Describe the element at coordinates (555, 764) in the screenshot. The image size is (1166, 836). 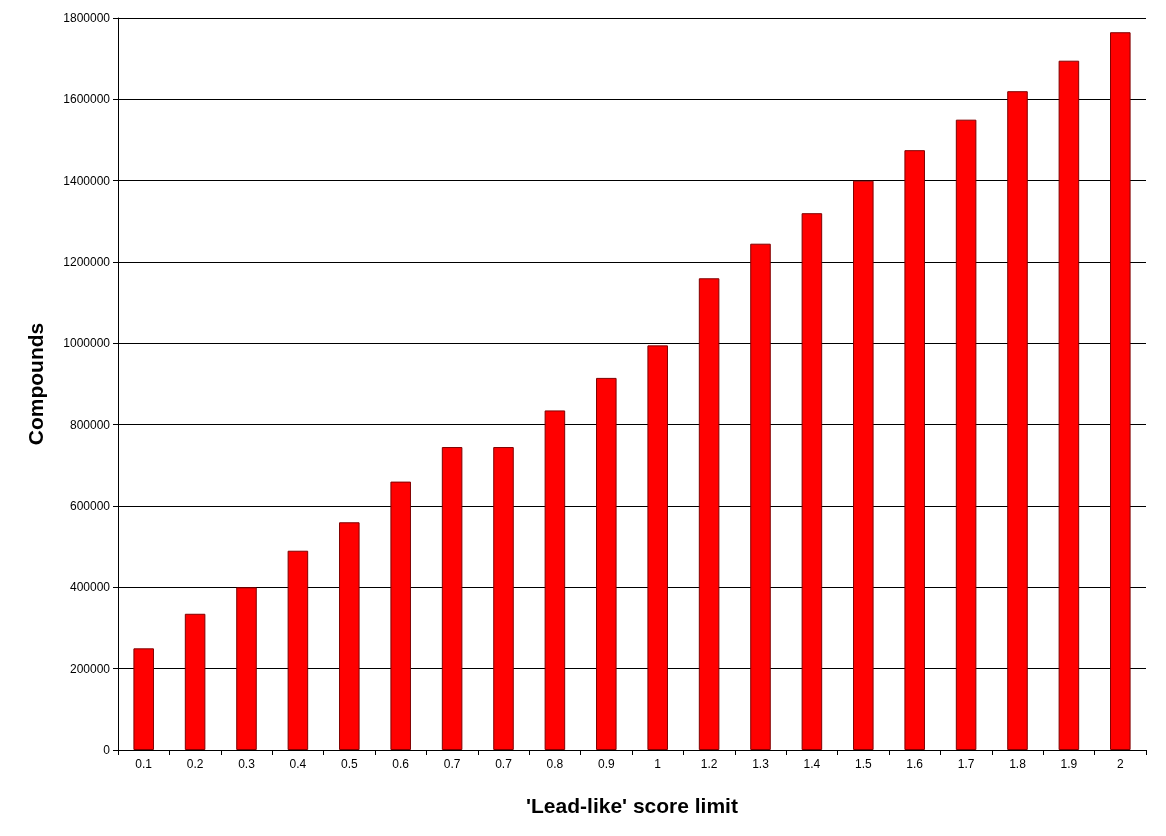
I see `x-tick-label: 0.8` at that location.